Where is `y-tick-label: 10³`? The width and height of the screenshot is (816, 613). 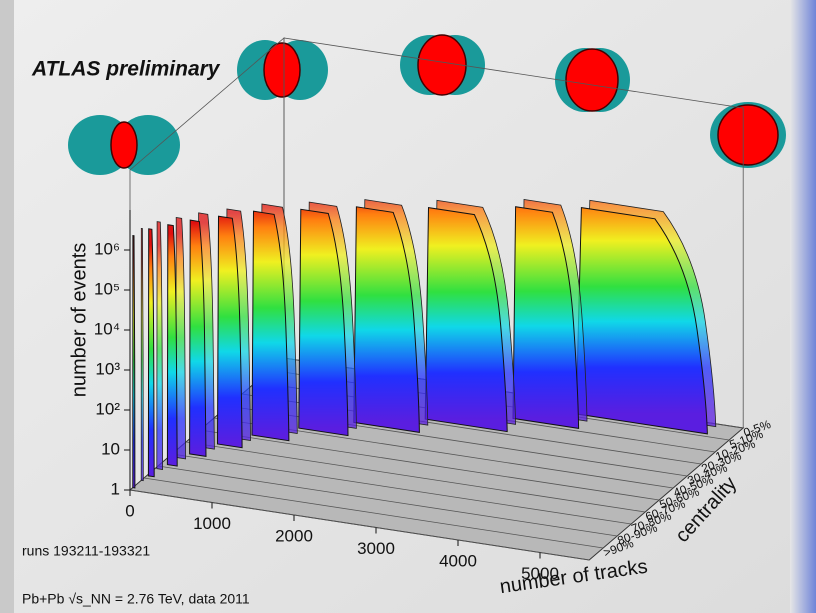 y-tick-label: 10³ is located at coordinates (107, 368).